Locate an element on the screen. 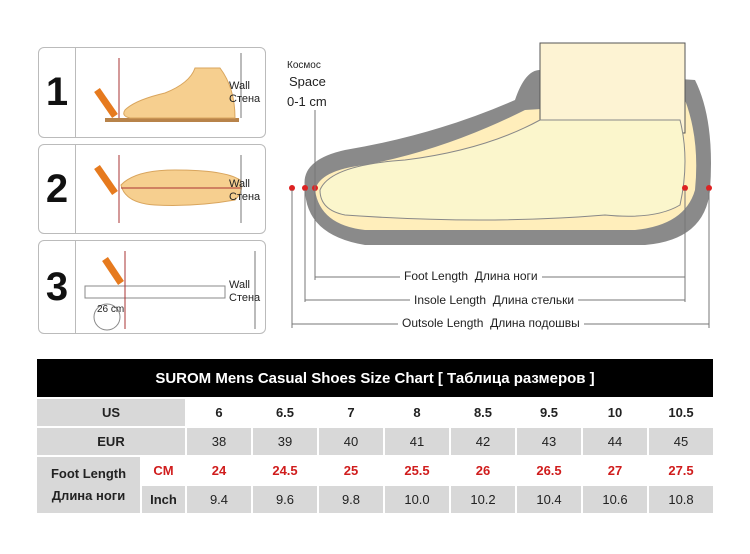 The width and height of the screenshot is (750, 554). foot-length-ru: Длина ноги is located at coordinates (88, 495).